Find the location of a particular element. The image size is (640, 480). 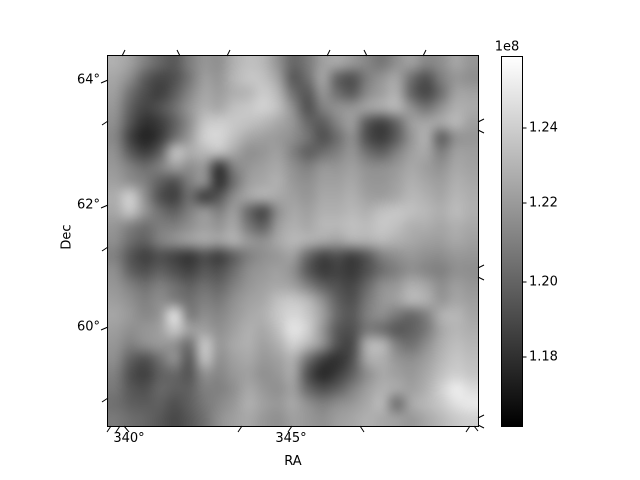

x-axis-title: RA is located at coordinates (293, 461).